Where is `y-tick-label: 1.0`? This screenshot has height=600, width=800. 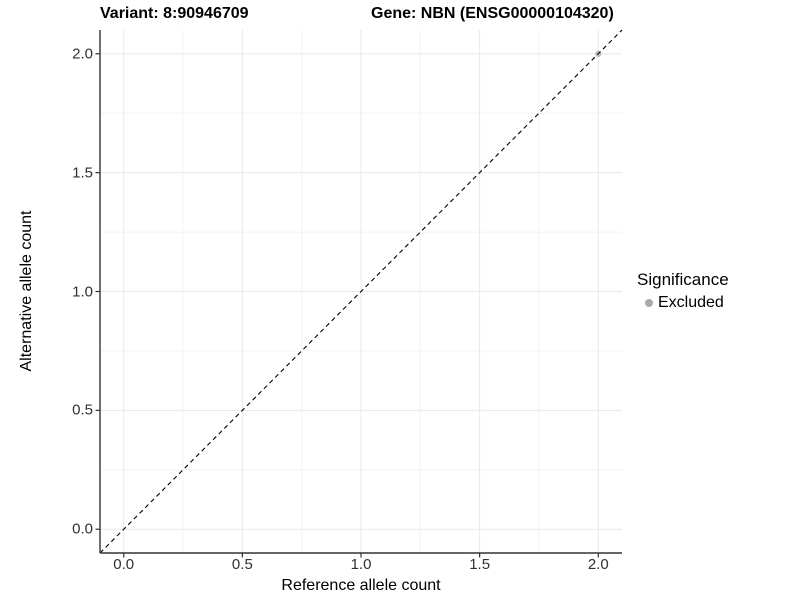
y-tick-label: 1.0 is located at coordinates (82, 291).